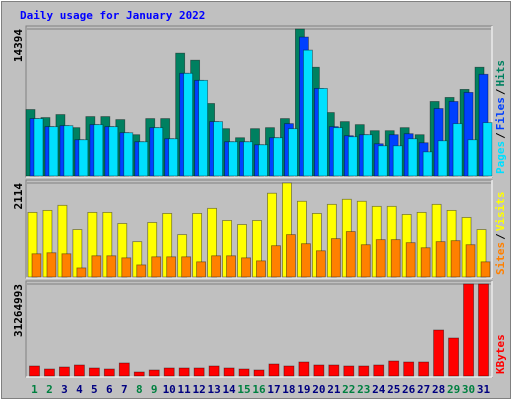 The width and height of the screenshot is (512, 400). Describe the element at coordinates (379, 389) in the screenshot. I see `x-tick-label: 24` at that location.